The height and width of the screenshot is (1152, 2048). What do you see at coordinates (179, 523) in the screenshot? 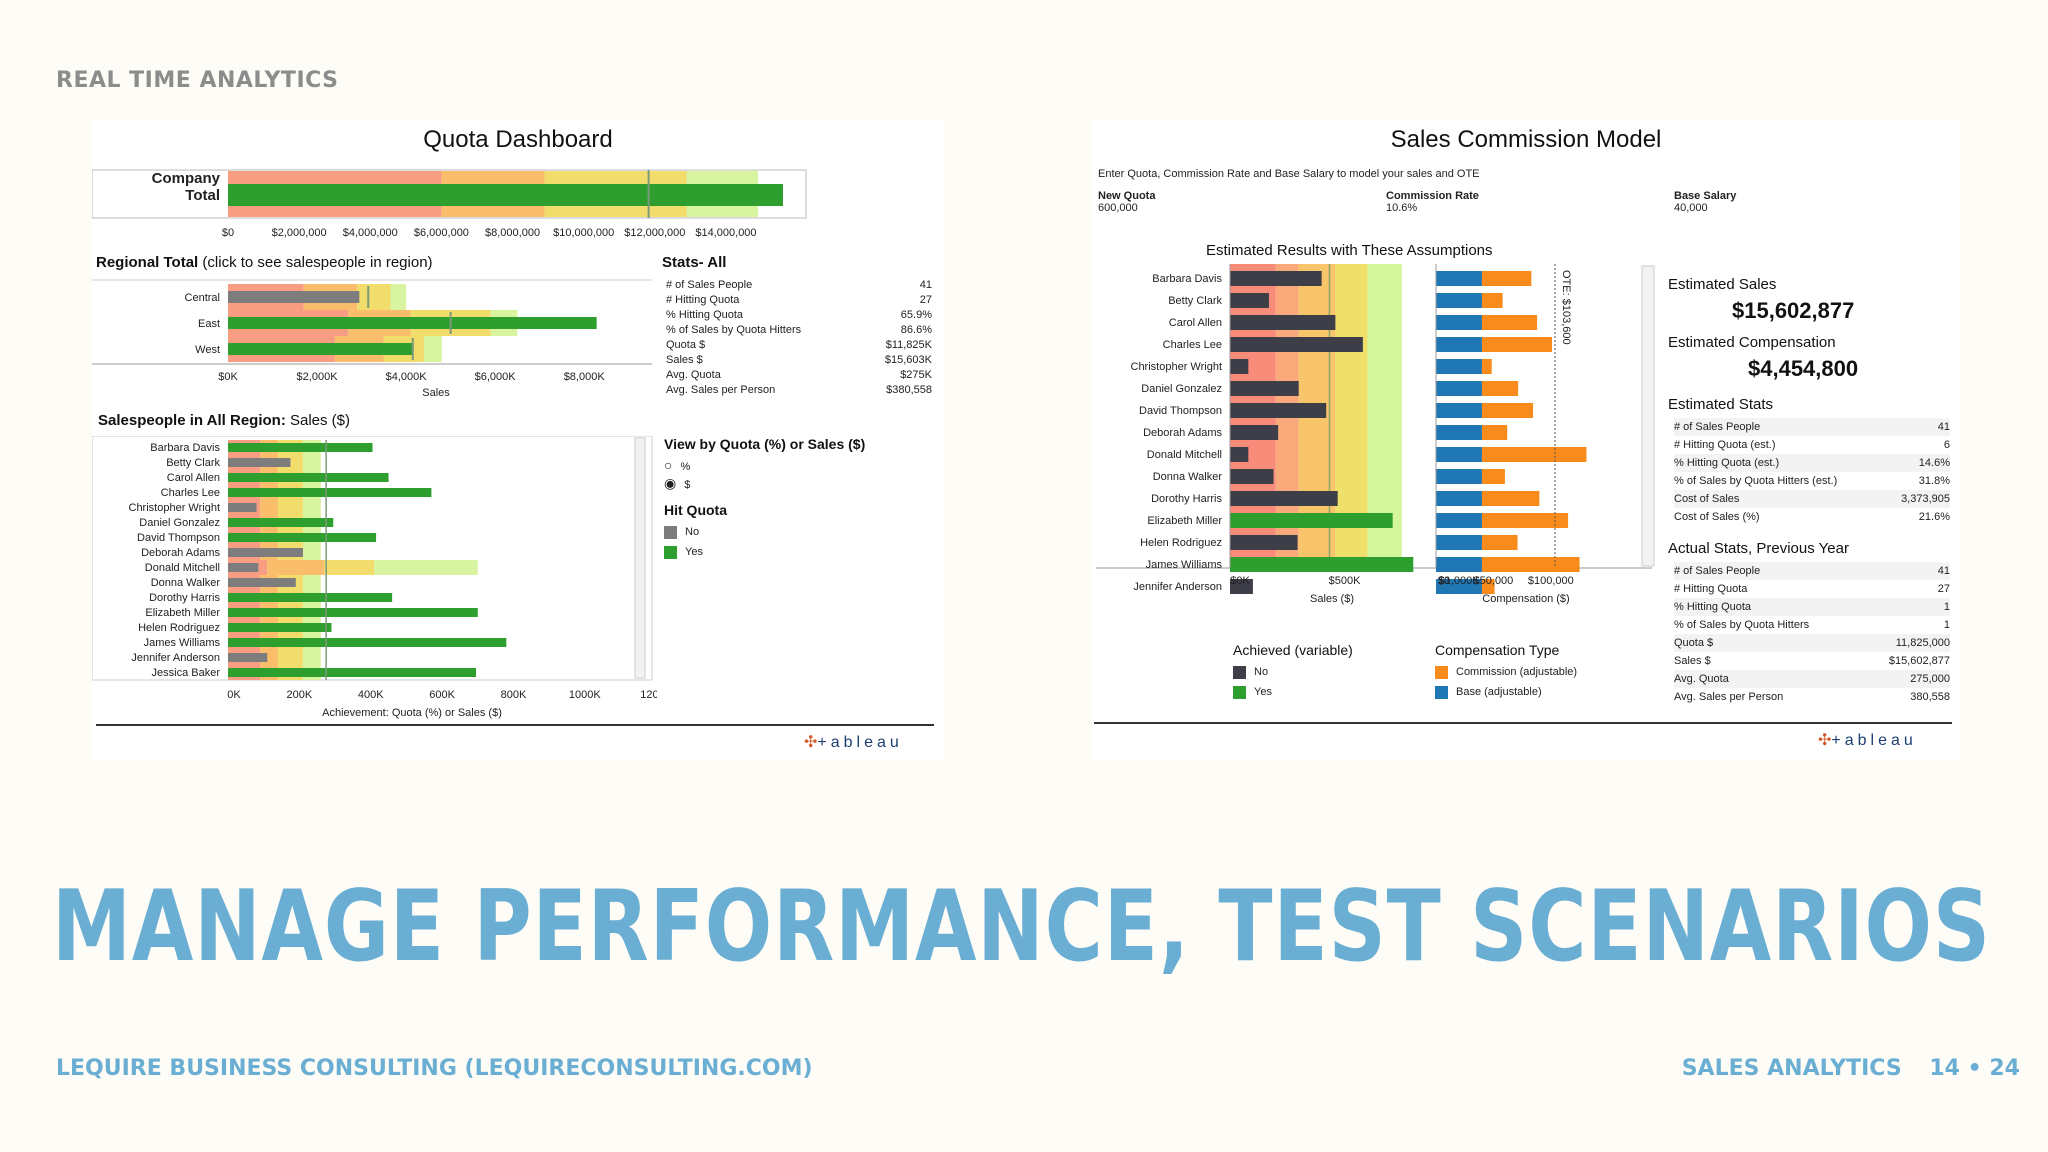
I see `salespeople-row-label: Daniel Gonzalez` at bounding box center [179, 523].